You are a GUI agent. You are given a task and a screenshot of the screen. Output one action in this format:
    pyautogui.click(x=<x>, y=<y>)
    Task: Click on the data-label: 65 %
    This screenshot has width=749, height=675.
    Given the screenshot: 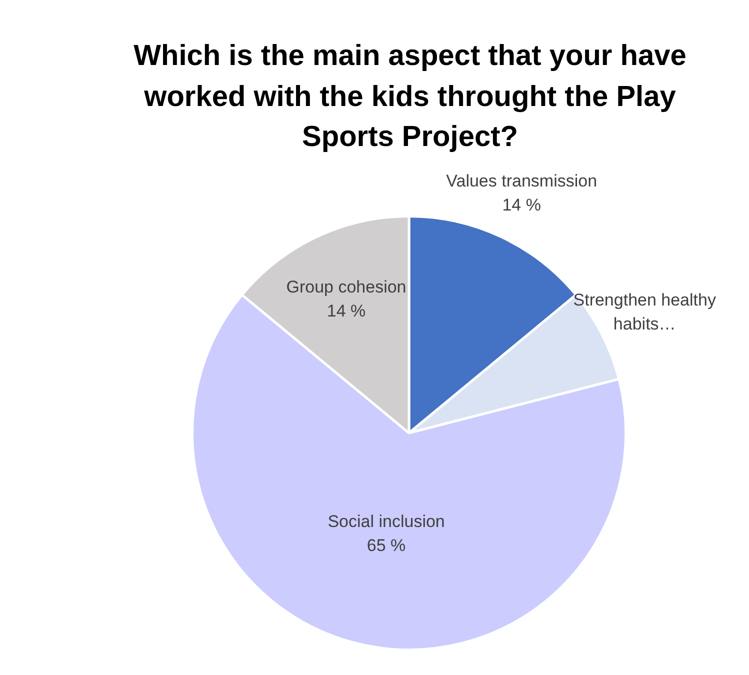 What is the action you would take?
    pyautogui.click(x=386, y=546)
    